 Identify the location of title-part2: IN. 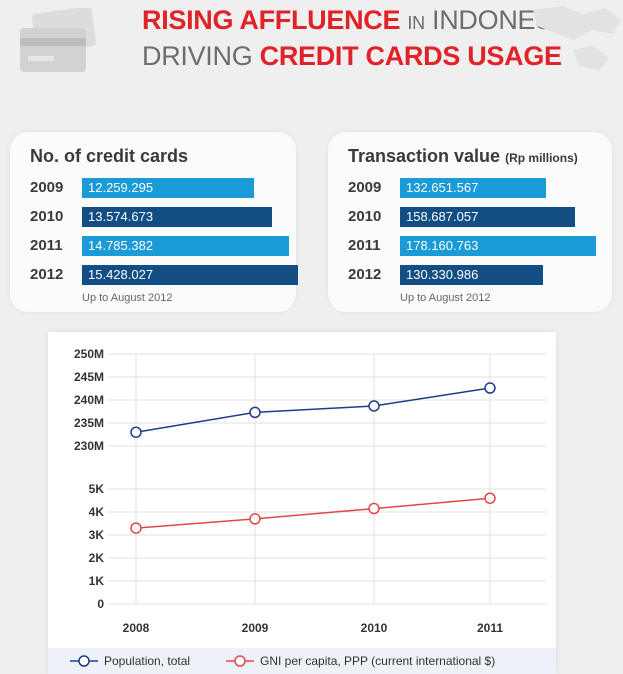
(416, 23).